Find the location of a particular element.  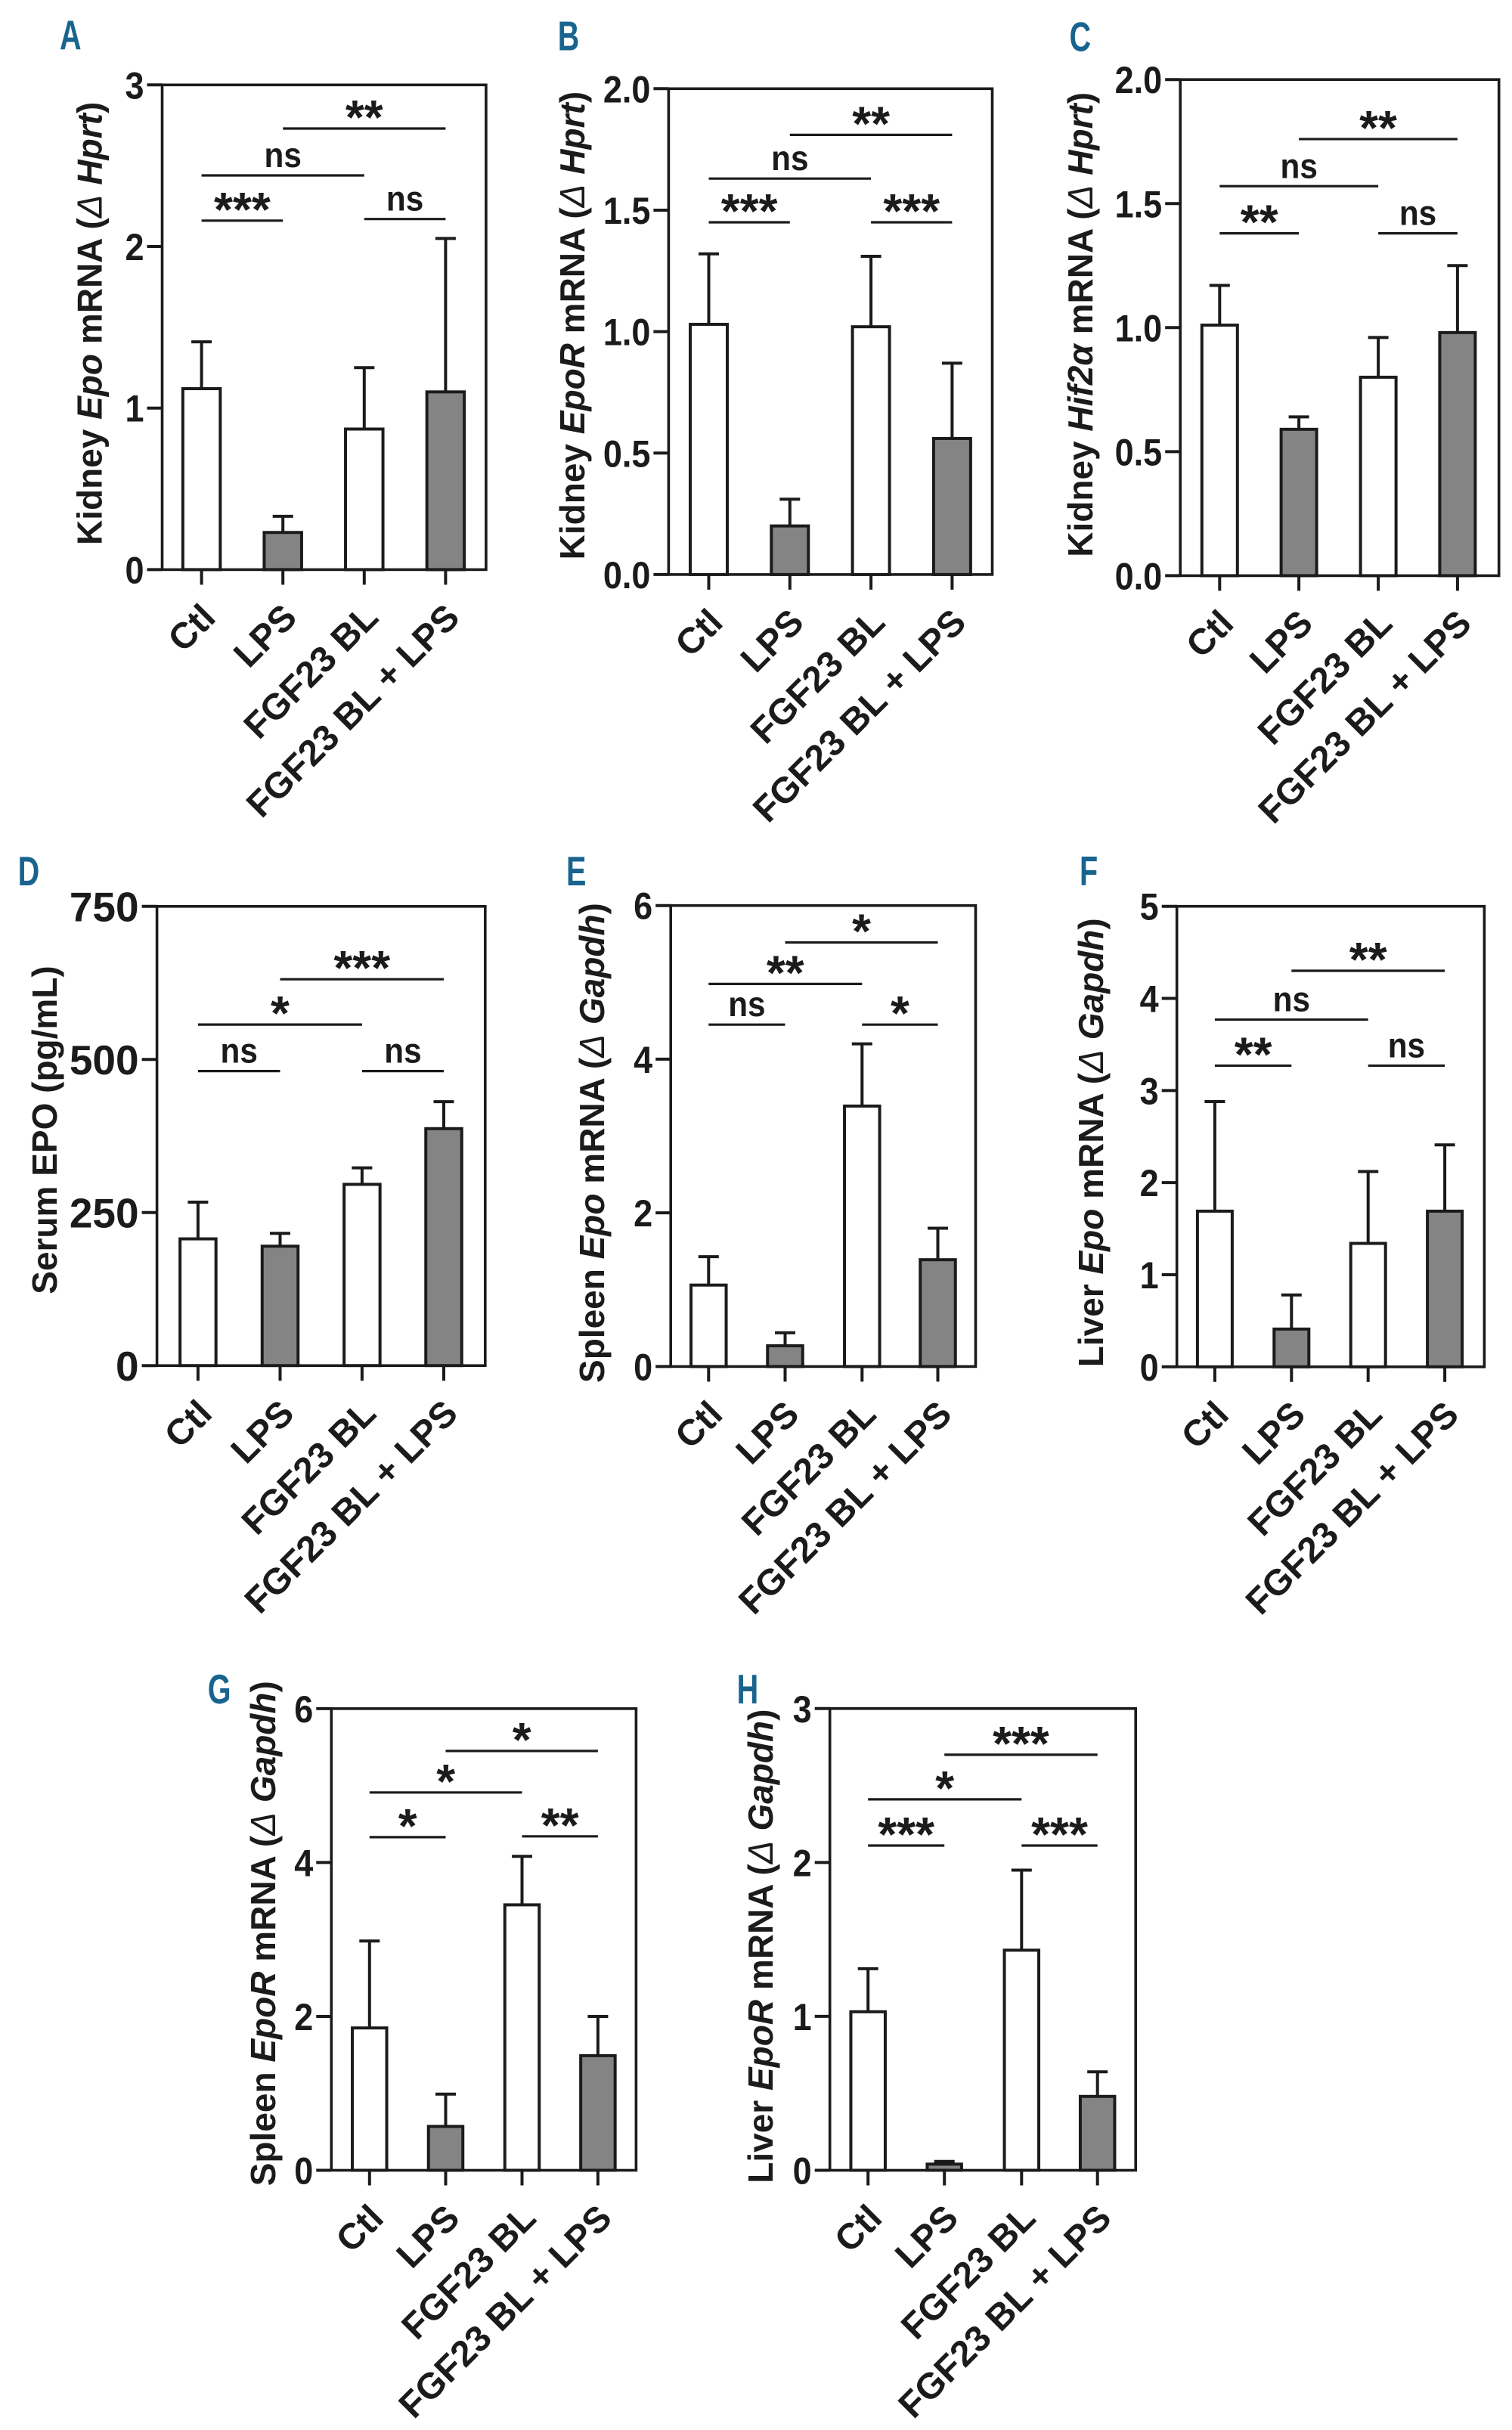

svg-text: Spleen EpoR mRNA (Δ Gapdh) is located at coordinates (263, 1933).